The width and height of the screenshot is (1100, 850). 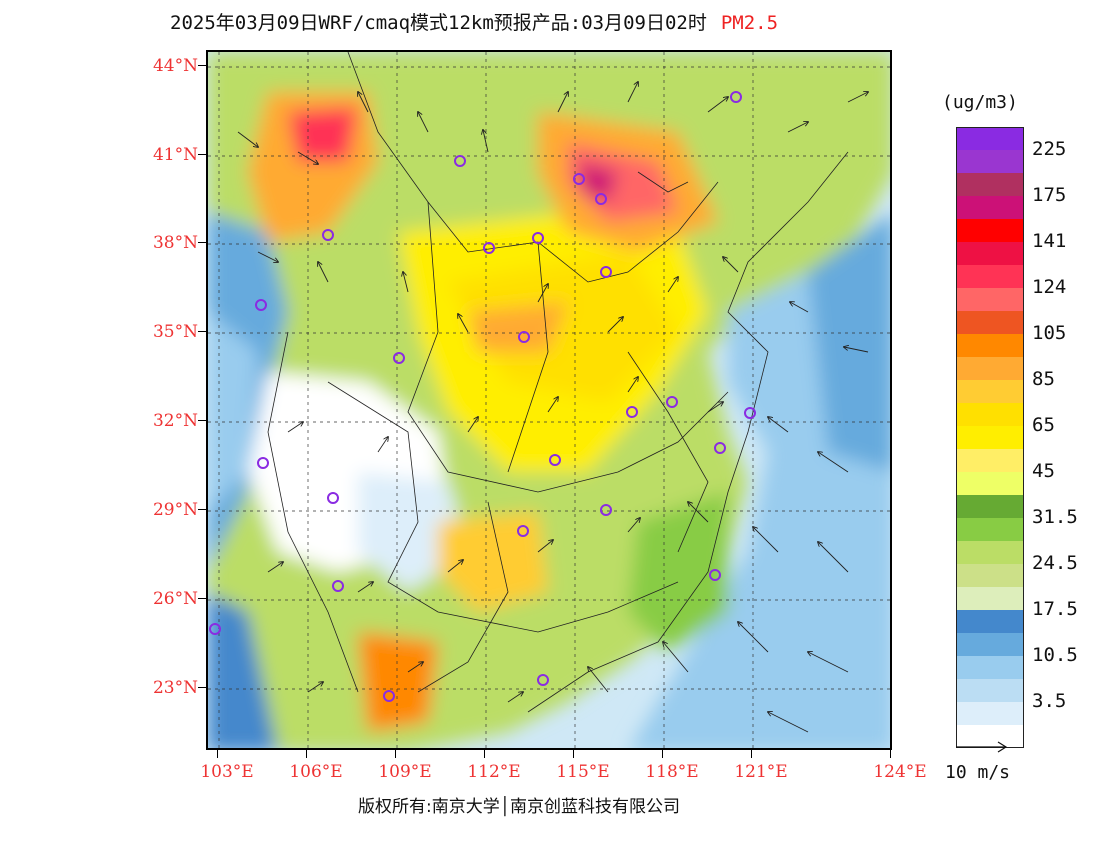 What do you see at coordinates (1049, 195) in the screenshot?
I see `colorbar-label: 175` at bounding box center [1049, 195].